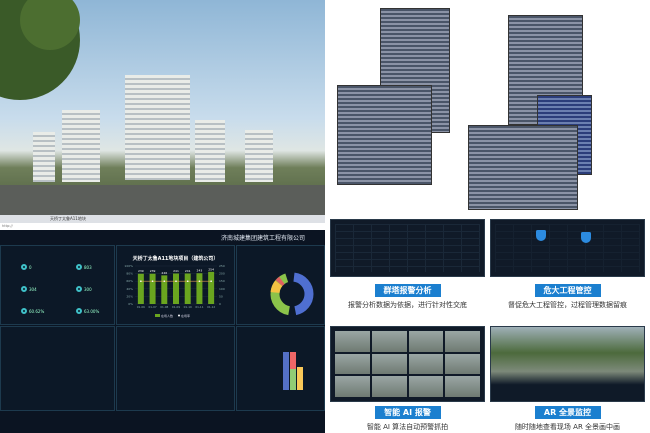  Describe the element at coordinates (407, 427) in the screenshot. I see `tile-caption: 智能 AI 算法自动预警抓拍` at that location.